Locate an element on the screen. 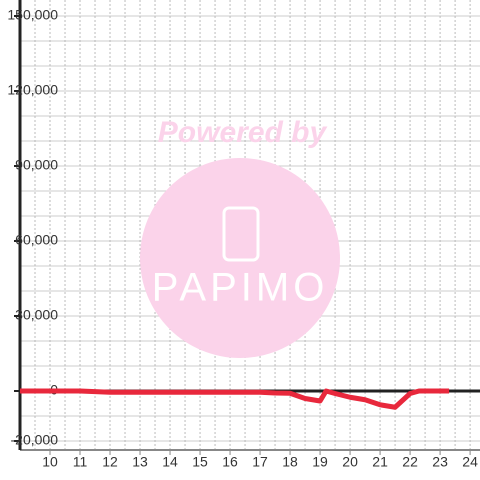 The image size is (480, 480). y-tick-label: 150,000 is located at coordinates (32, 15).